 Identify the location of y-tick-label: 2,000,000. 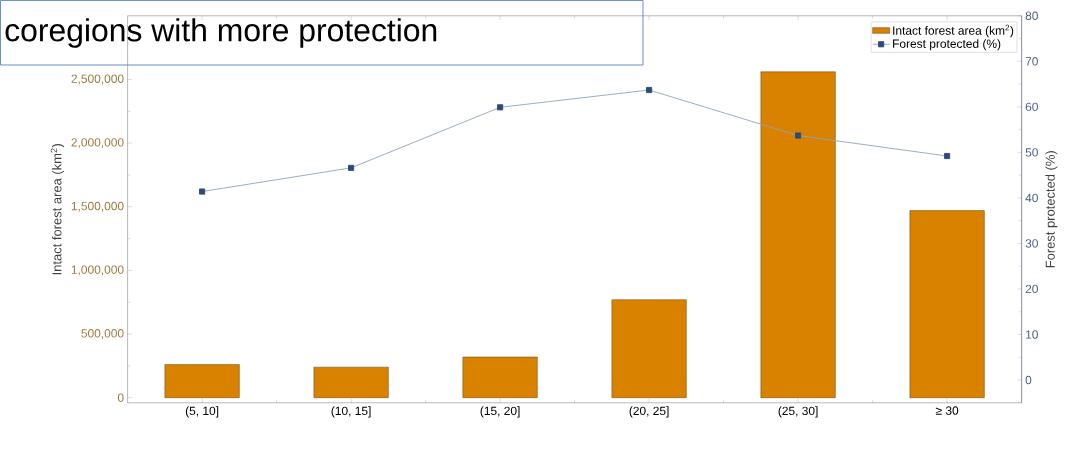
(97, 143).